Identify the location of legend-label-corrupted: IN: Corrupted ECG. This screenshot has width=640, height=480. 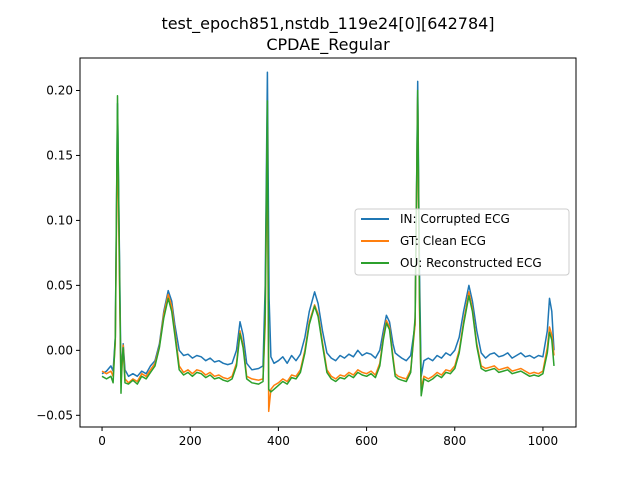
(455, 219).